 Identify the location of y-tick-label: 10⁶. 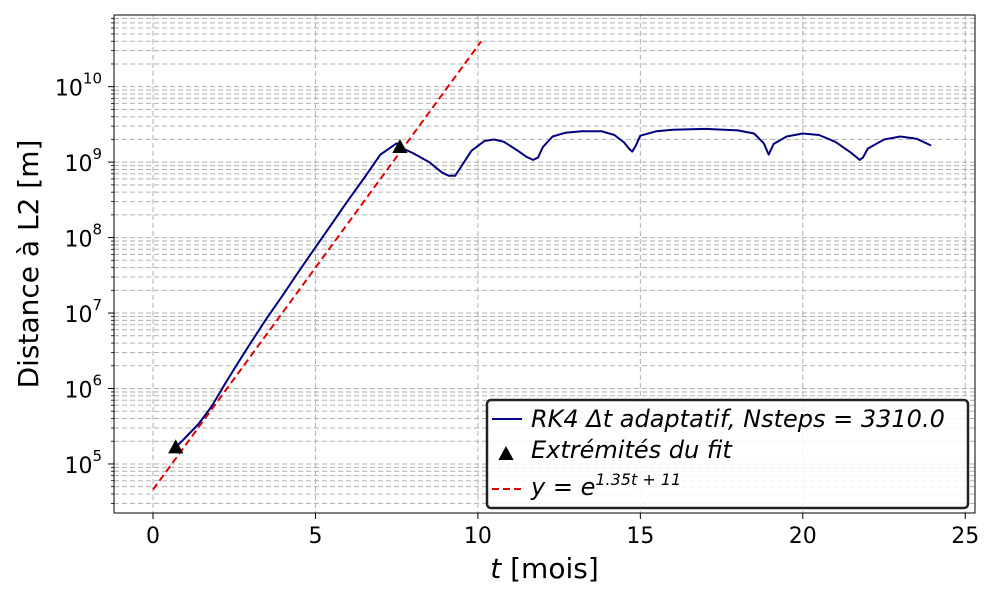
(83, 388).